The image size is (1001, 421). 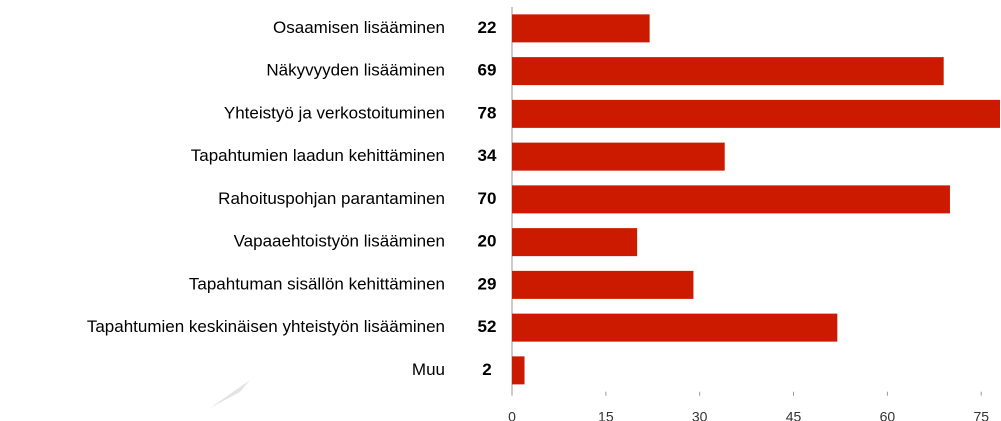 What do you see at coordinates (487, 283) in the screenshot?
I see `value-label: 29` at bounding box center [487, 283].